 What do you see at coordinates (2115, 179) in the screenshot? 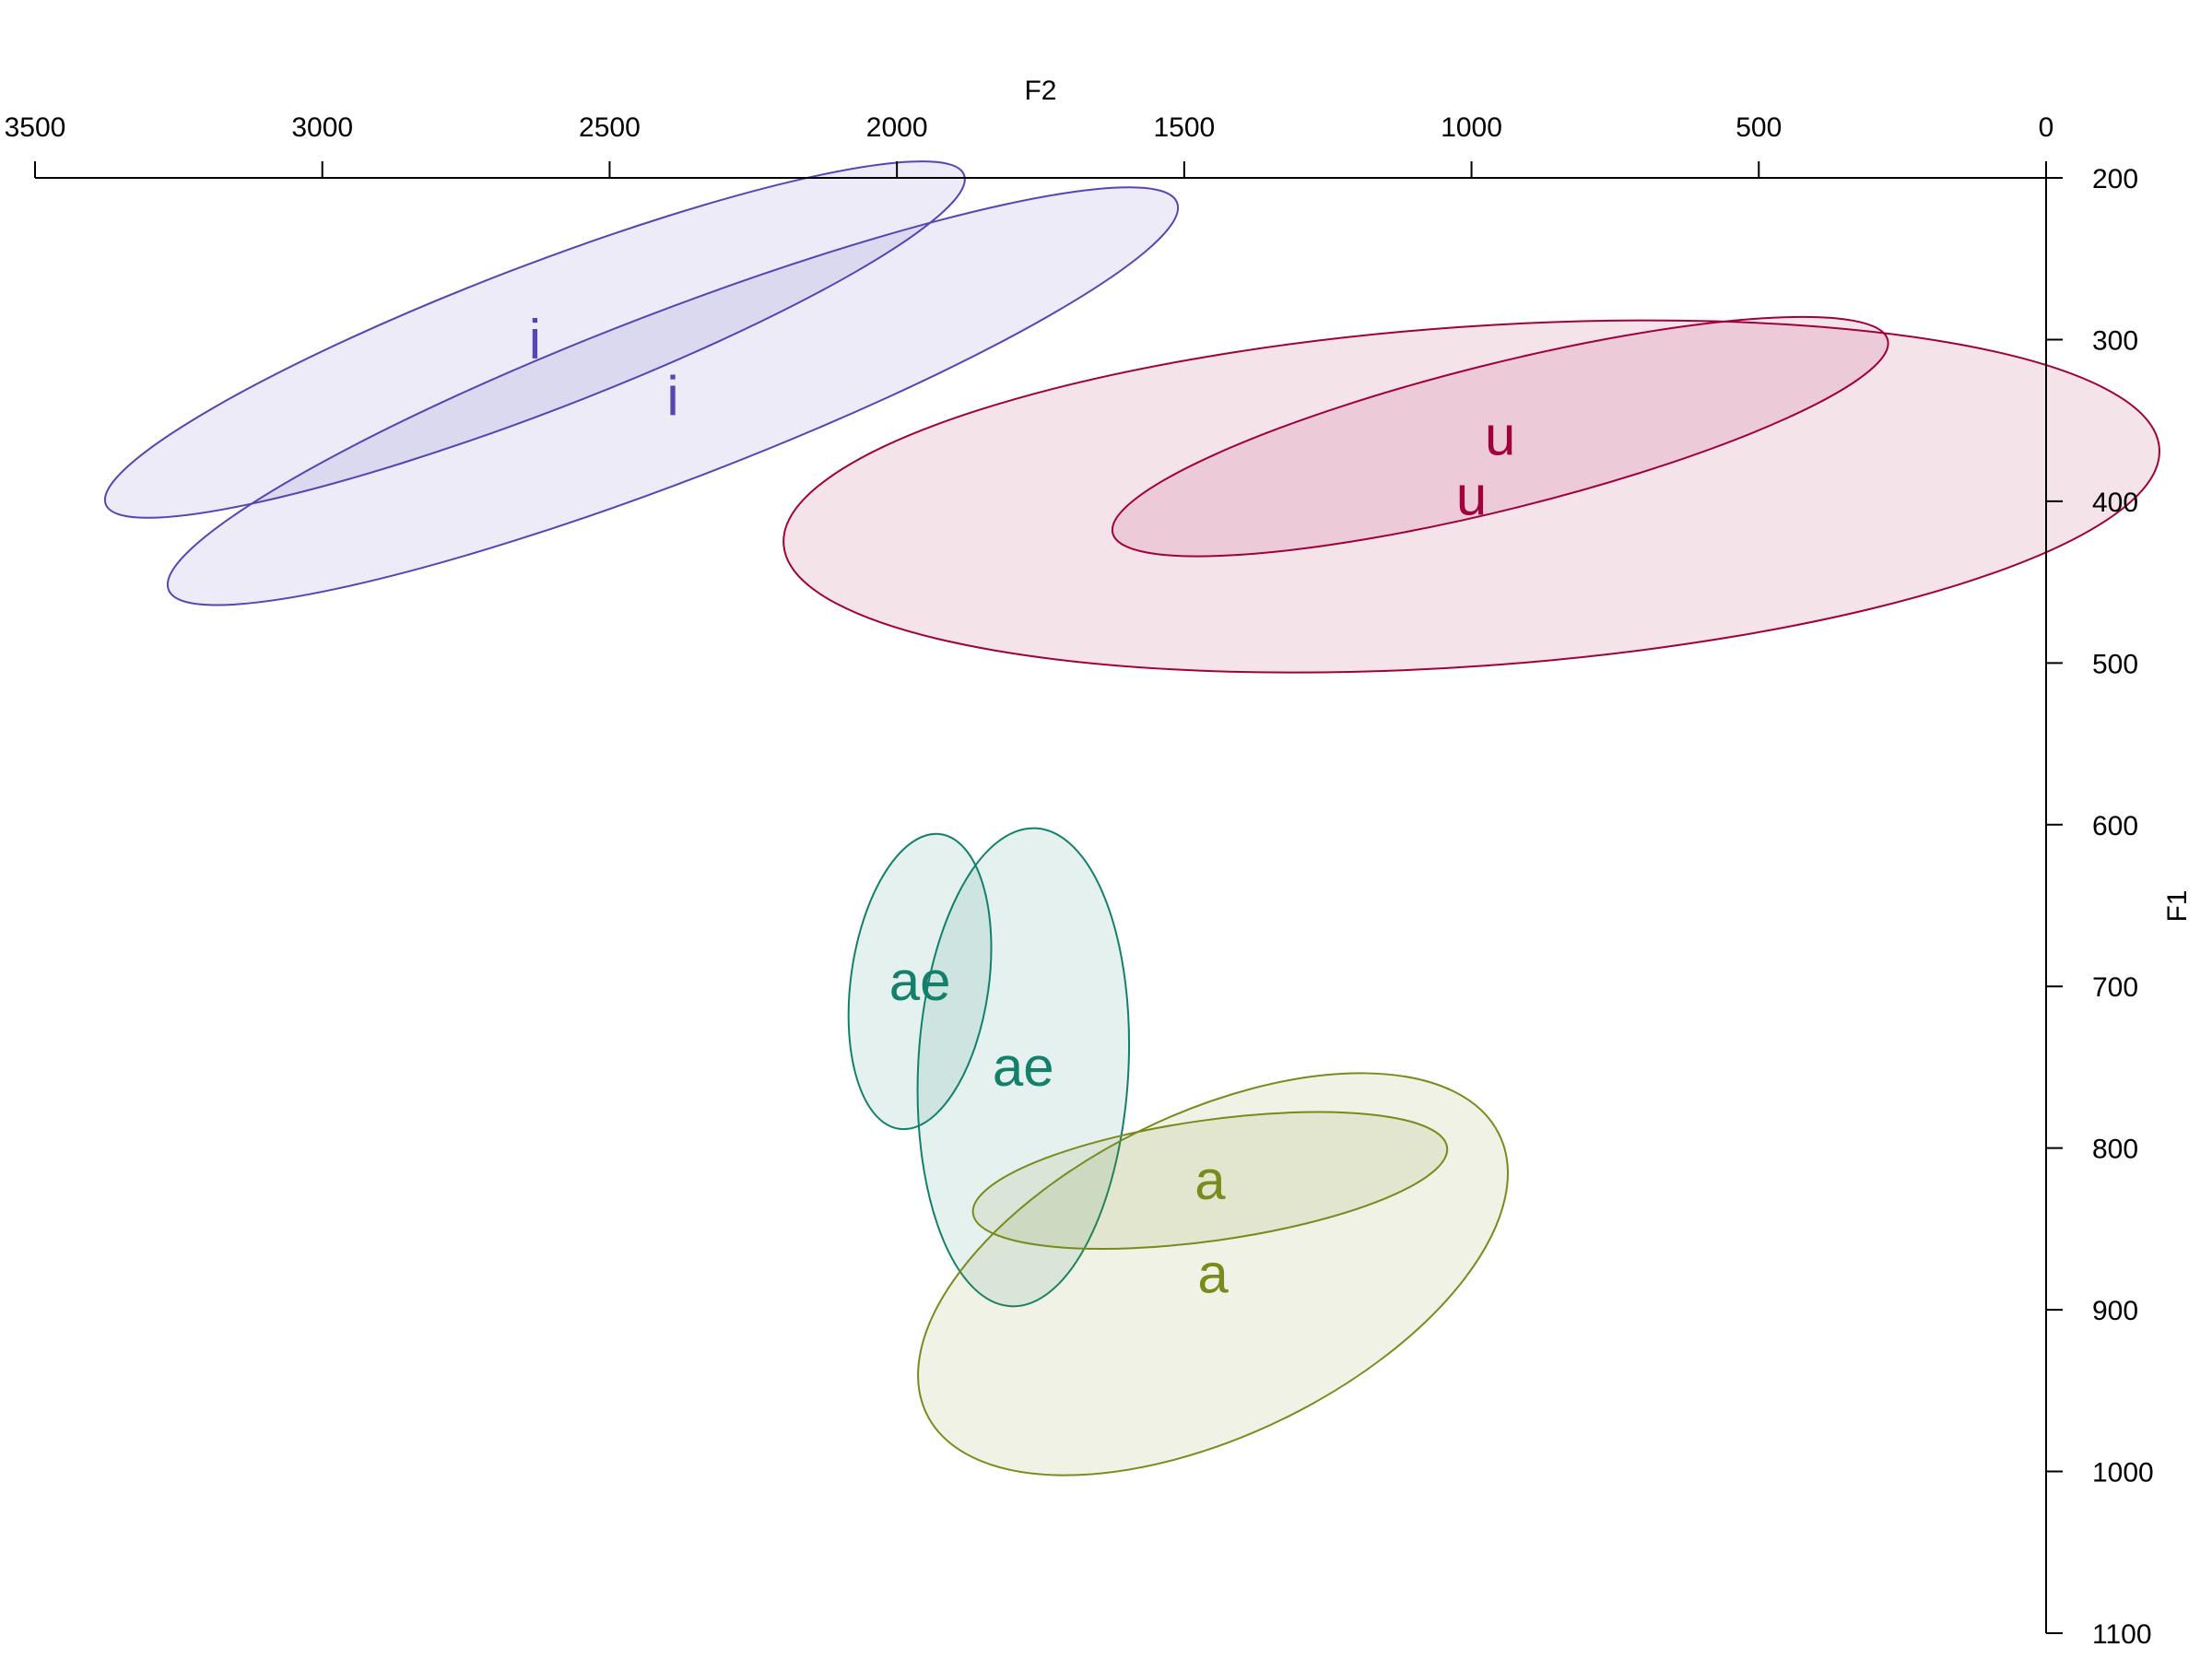
I see `y-tick-label: 200` at bounding box center [2115, 179].